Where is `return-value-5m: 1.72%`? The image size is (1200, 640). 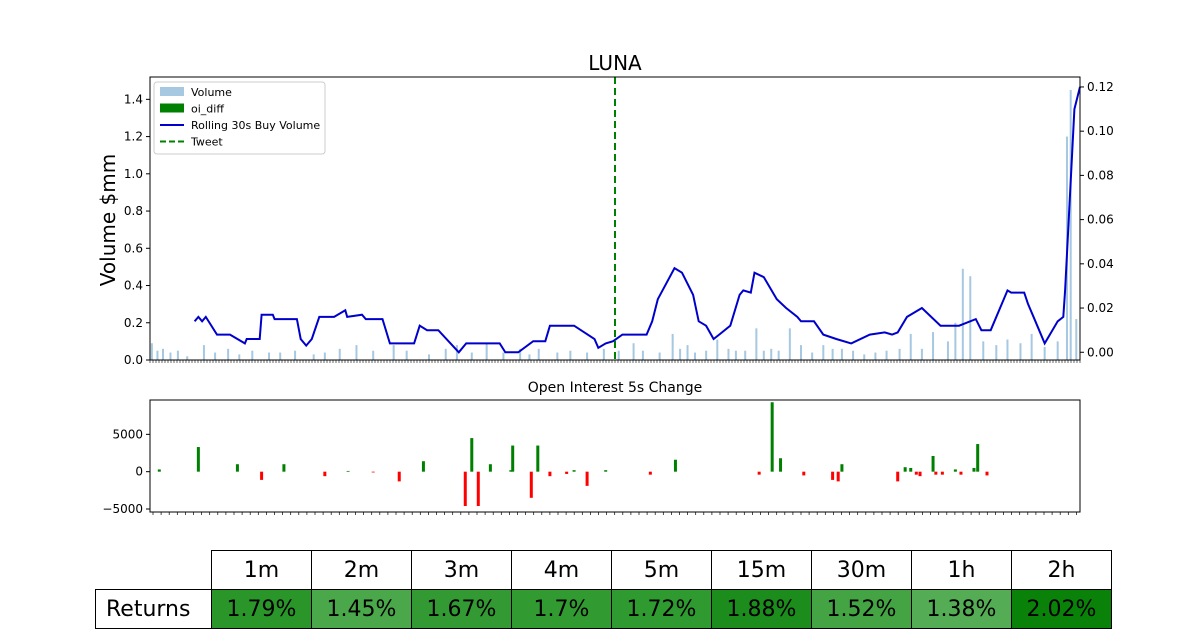 return-value-5m: 1.72% is located at coordinates (661, 609).